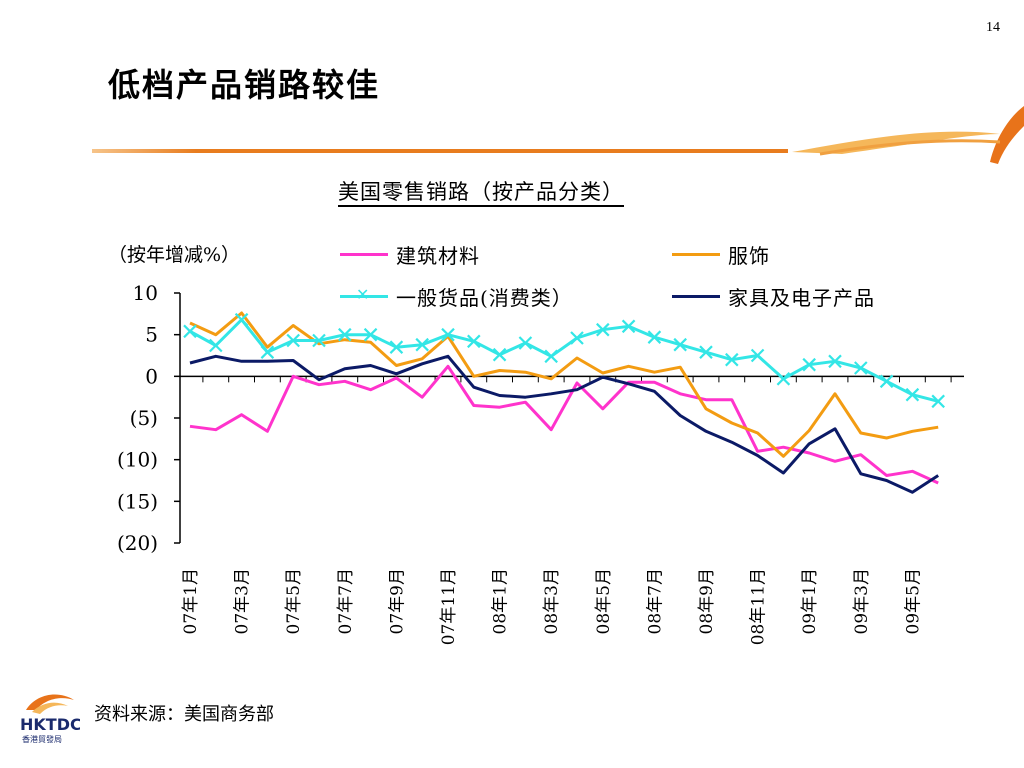  Describe the element at coordinates (243, 601) in the screenshot. I see `x-tick-label: 07年3月` at that location.